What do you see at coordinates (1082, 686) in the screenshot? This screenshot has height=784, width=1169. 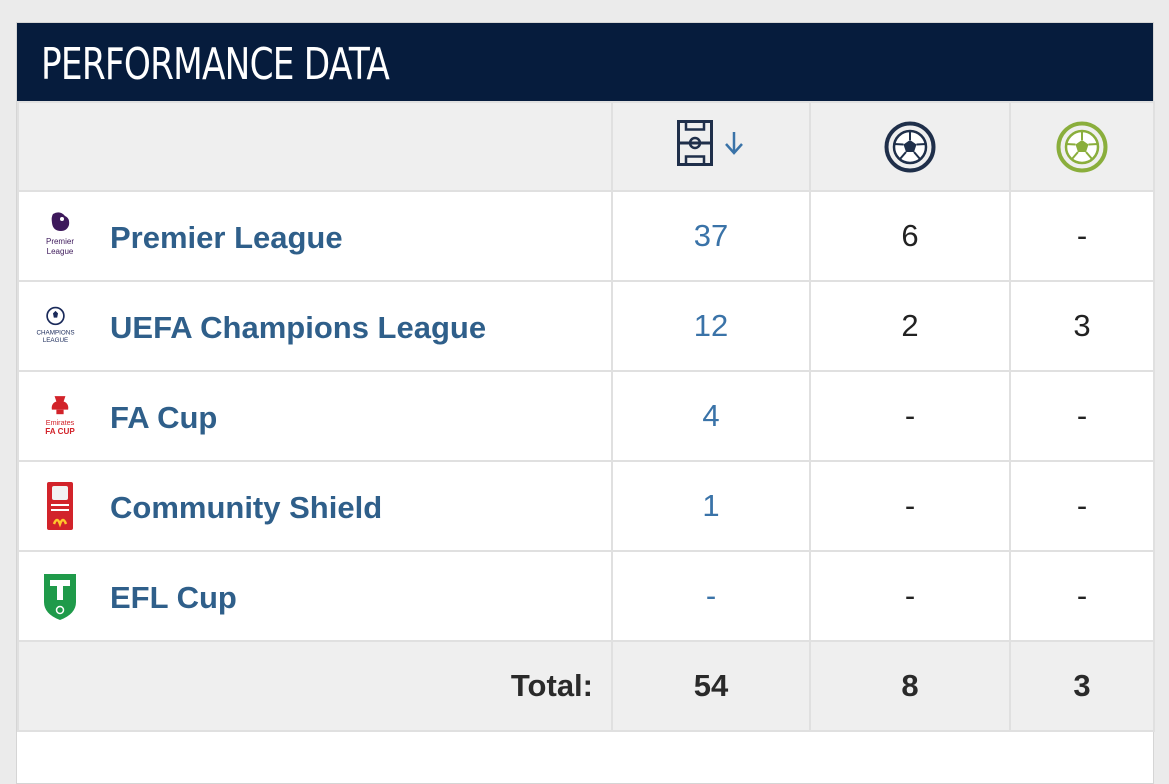 I see `total-assists: 3` at bounding box center [1082, 686].